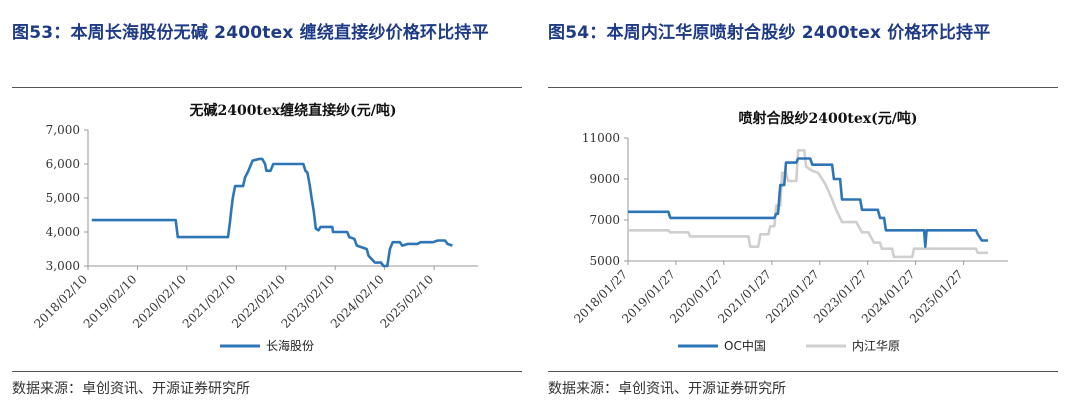 Image resolution: width=1080 pixels, height=413 pixels. What do you see at coordinates (827, 118) in the screenshot?
I see `chart-title: 喷射合股纱2400tex(元/吨)` at bounding box center [827, 118].